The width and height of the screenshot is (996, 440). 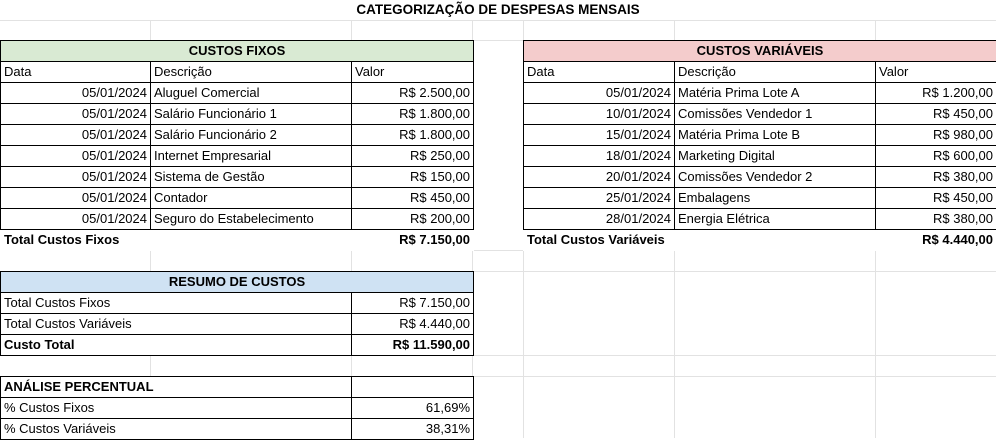 What do you see at coordinates (413, 240) in the screenshot?
I see `total-fixed-value: R$ 7.150,00` at bounding box center [413, 240].